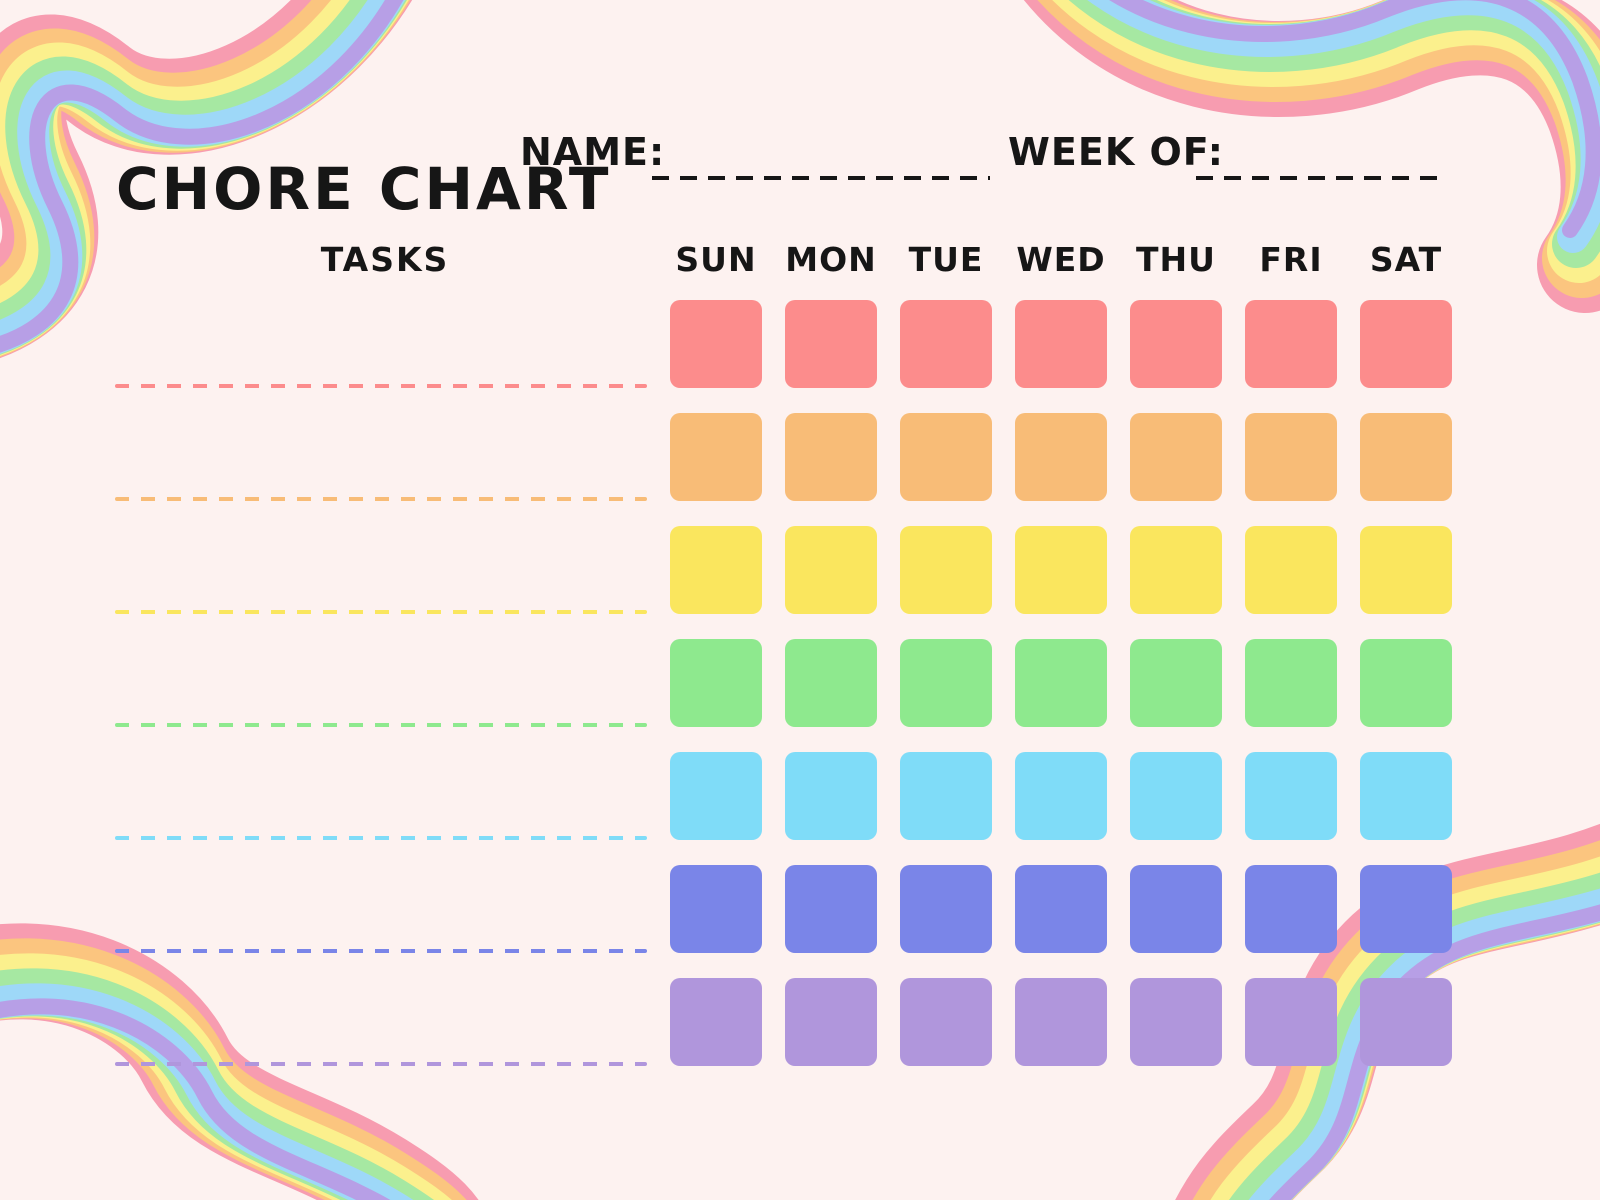  What do you see at coordinates (1318, 178) in the screenshot?
I see `week-of-input-line` at bounding box center [1318, 178].